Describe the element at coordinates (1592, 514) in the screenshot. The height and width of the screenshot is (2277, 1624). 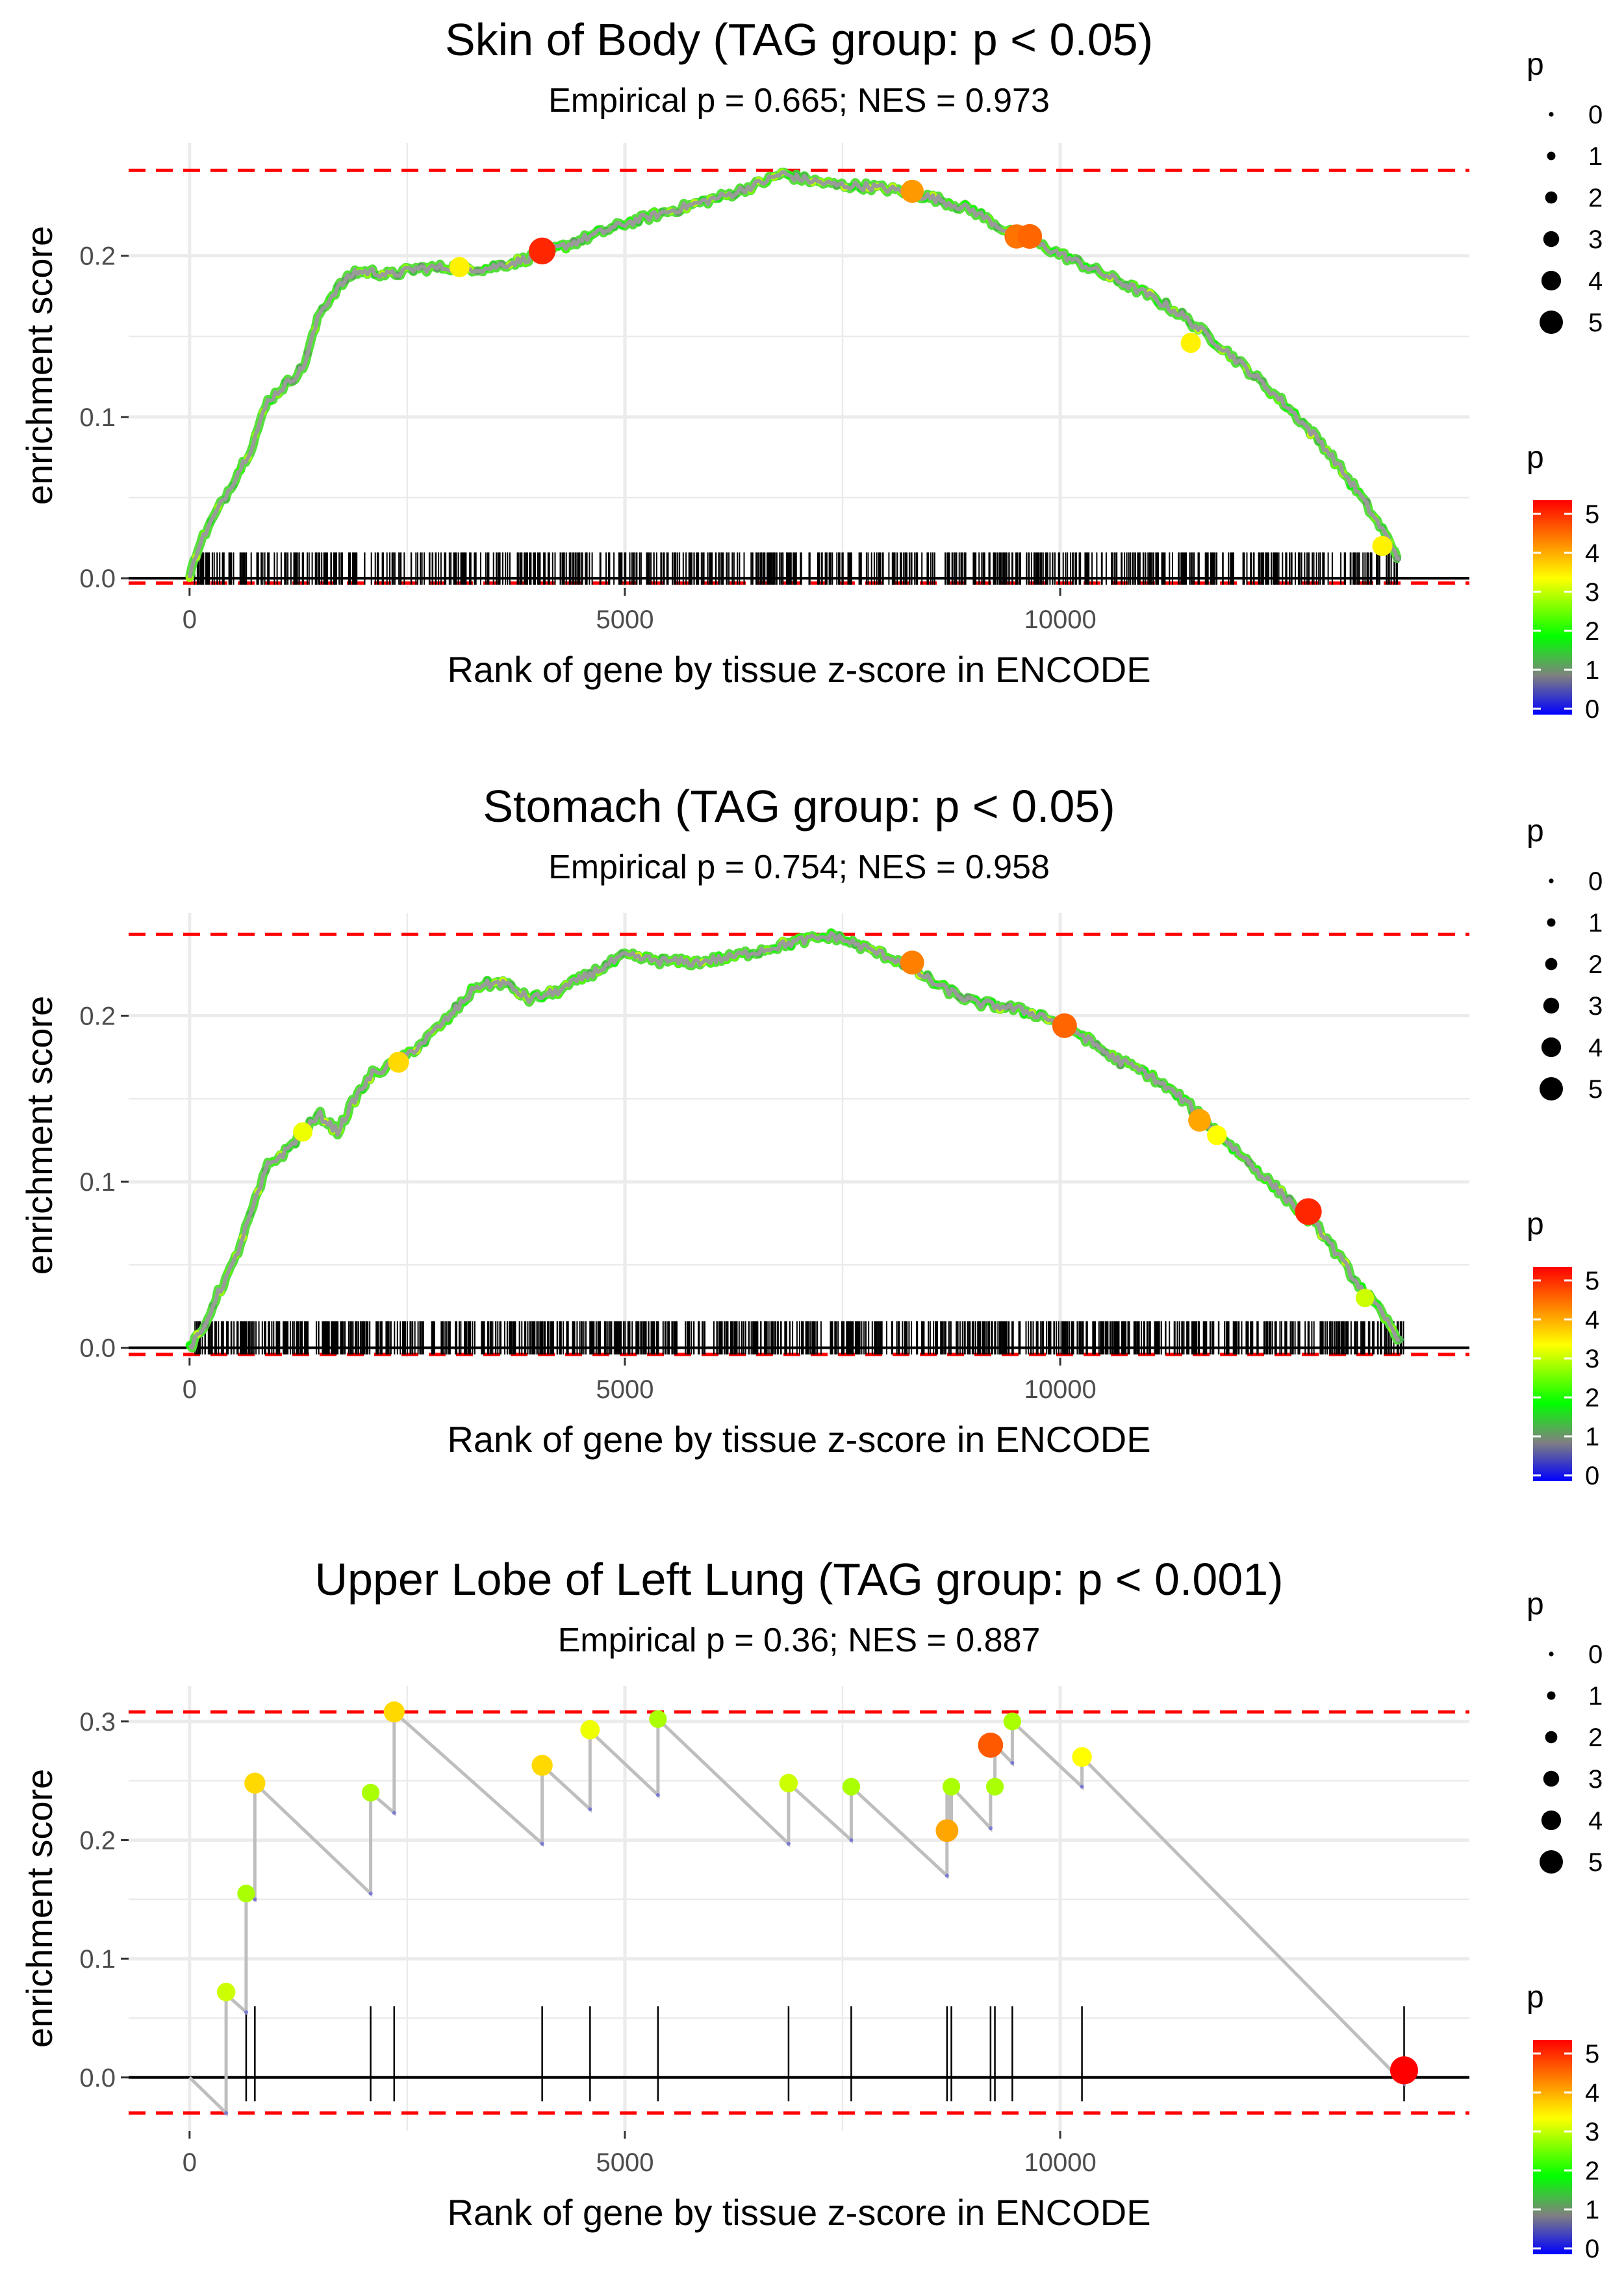
I see `color-legend-label: 5` at that location.